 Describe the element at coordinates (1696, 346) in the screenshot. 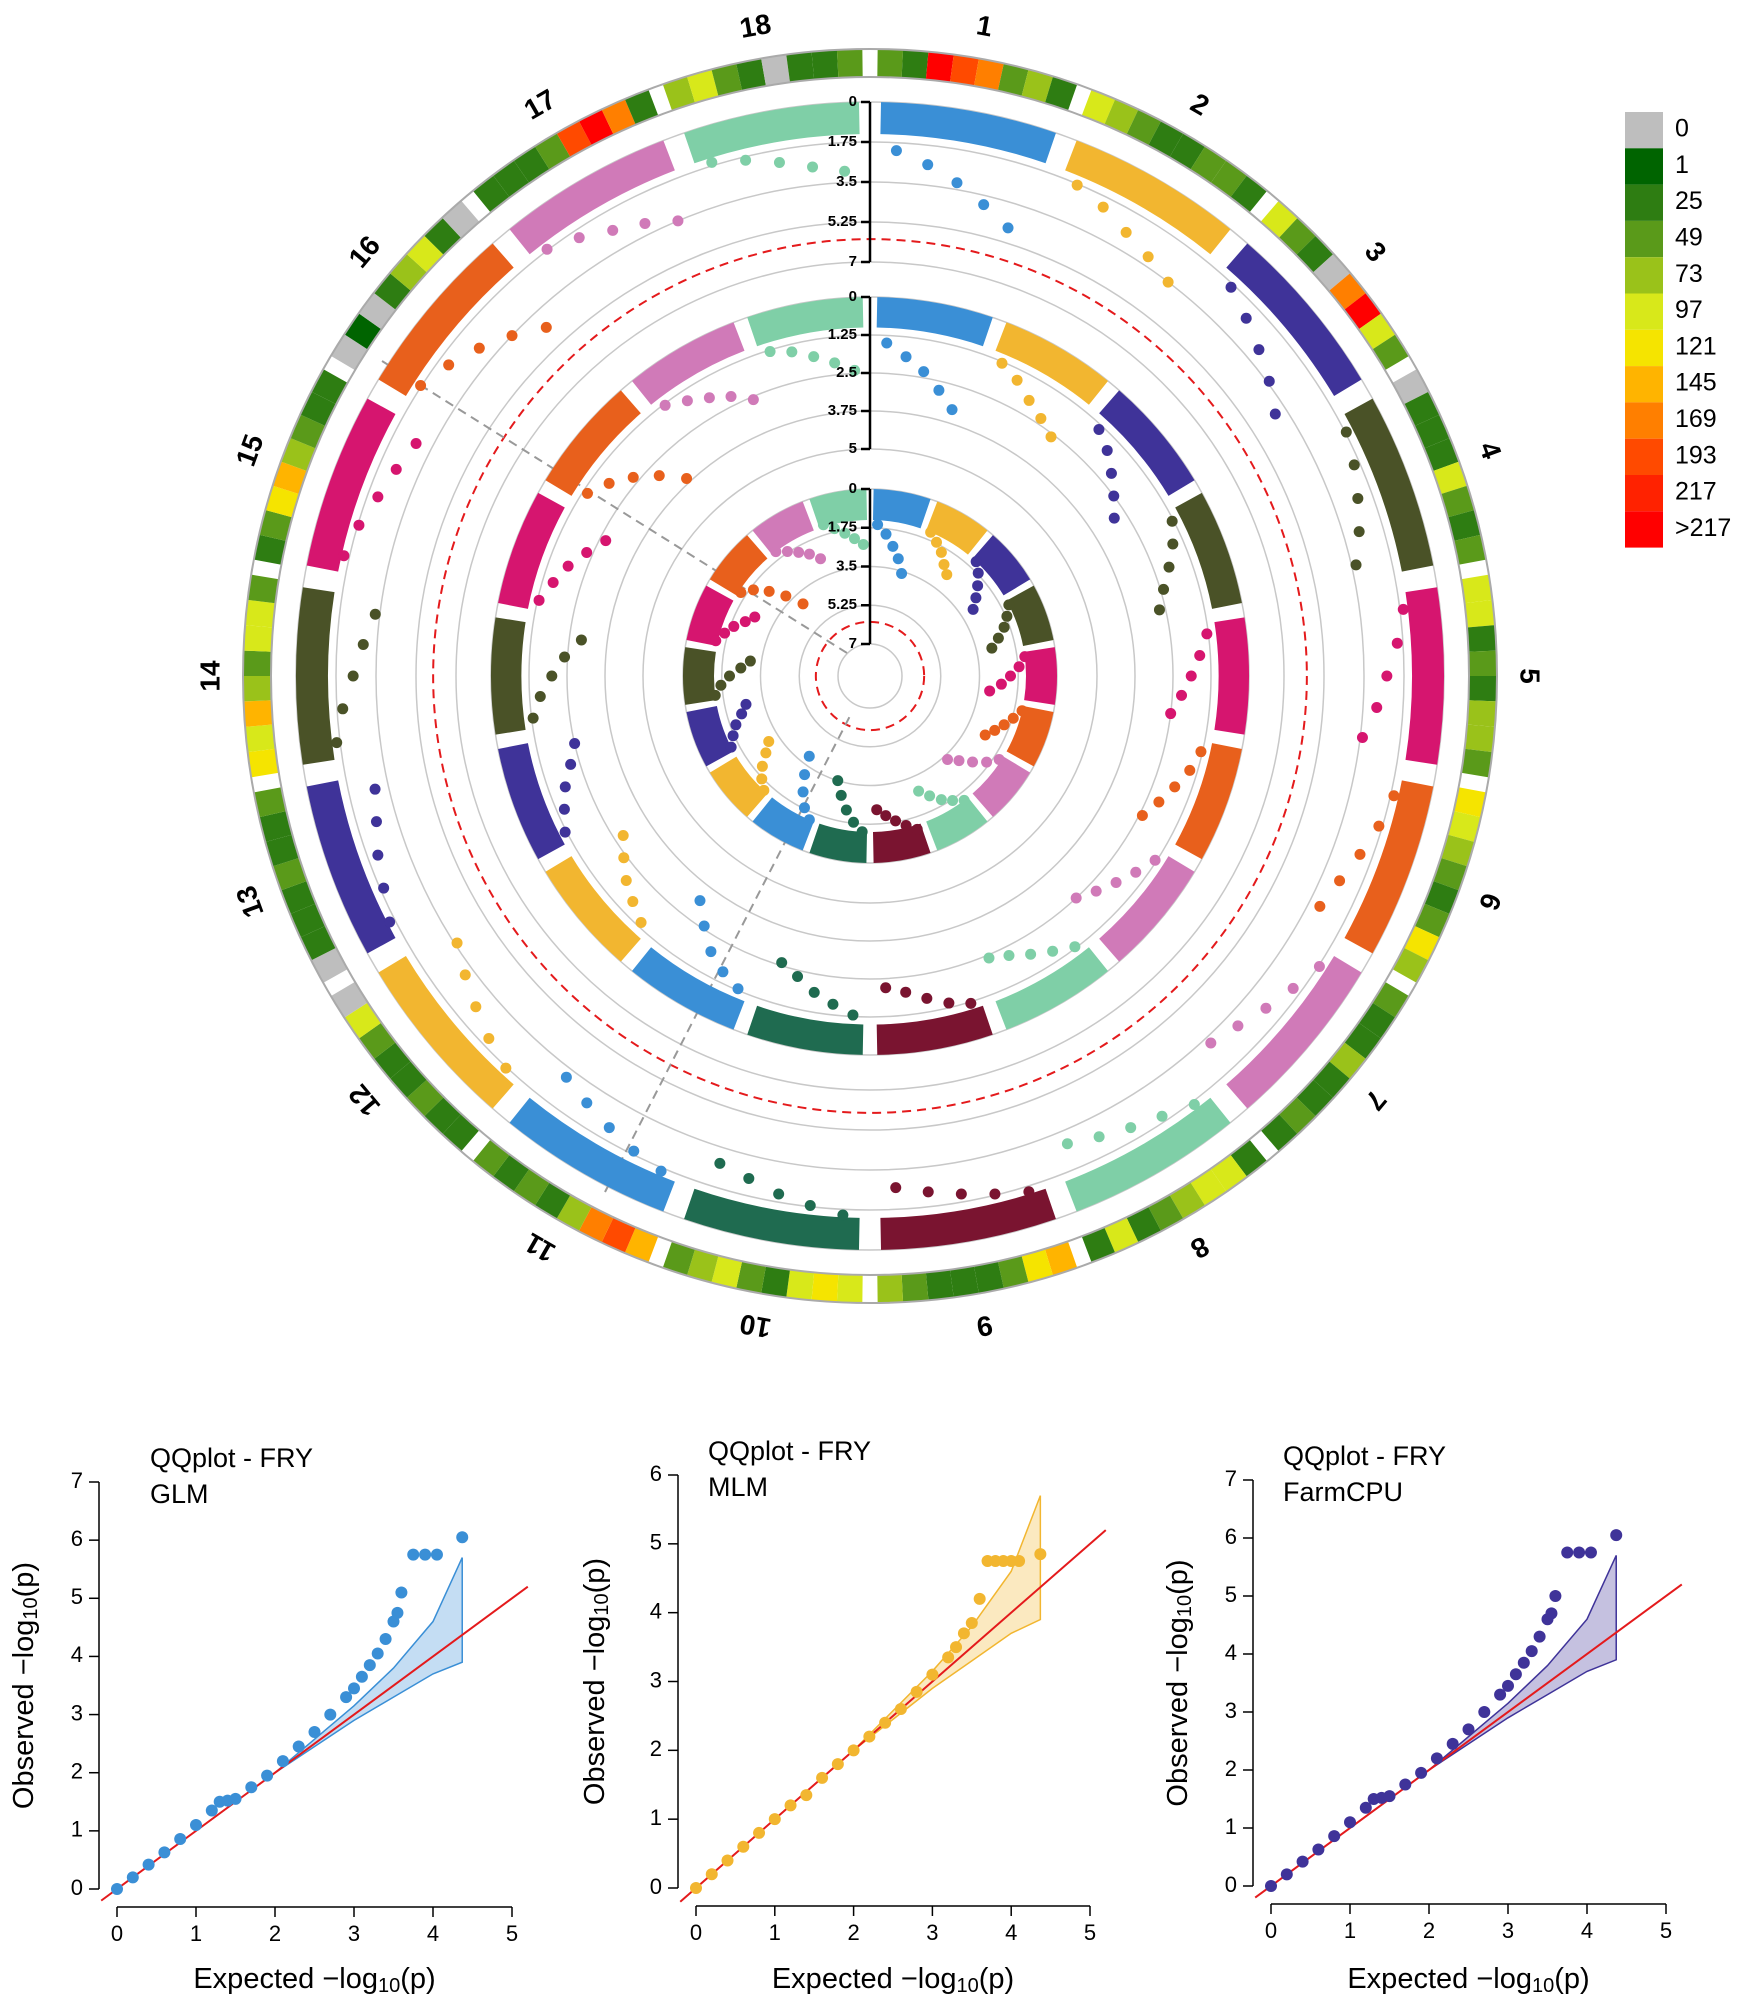

I see `legend-label: 121` at that location.